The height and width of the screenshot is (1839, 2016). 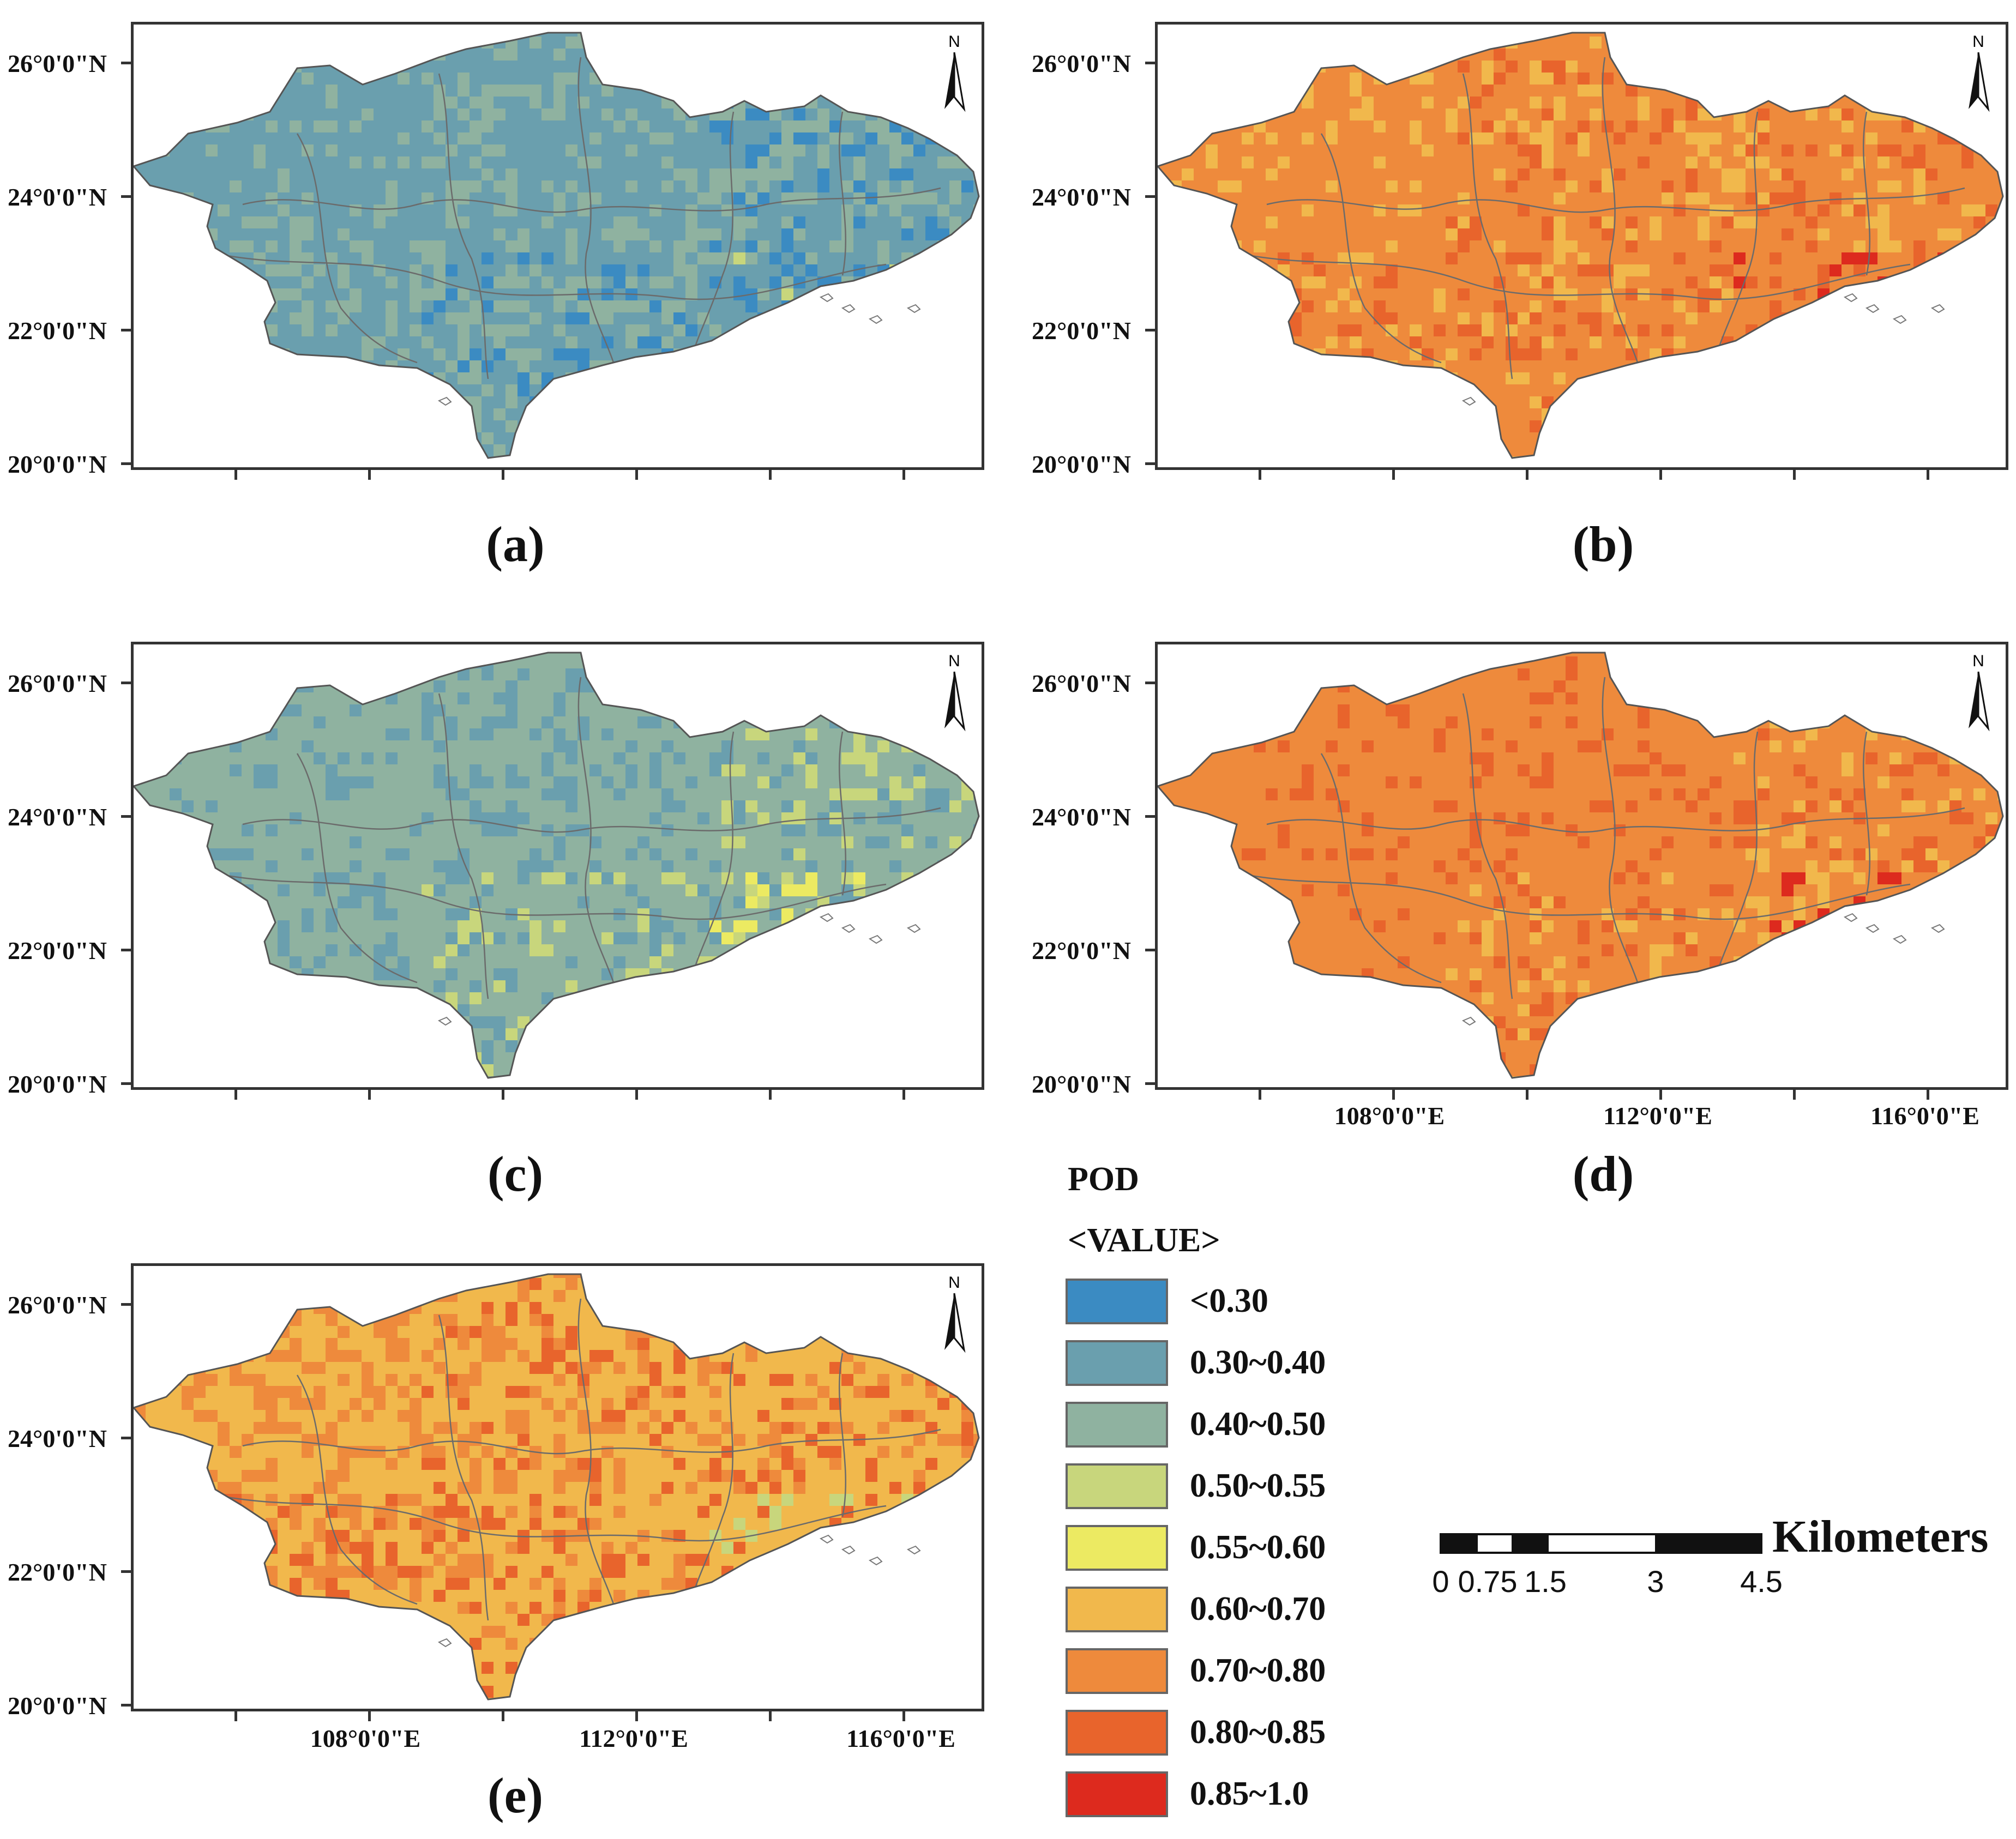 I want to click on lat-label-d-24: 24°0'0"N, so click(x=1082, y=817).